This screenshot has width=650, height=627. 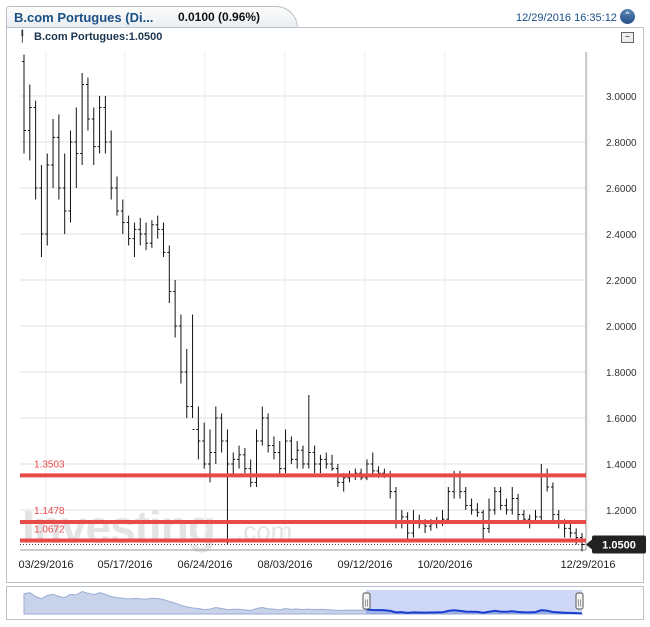 I want to click on candle-icon: ╿, so click(x=22, y=37).